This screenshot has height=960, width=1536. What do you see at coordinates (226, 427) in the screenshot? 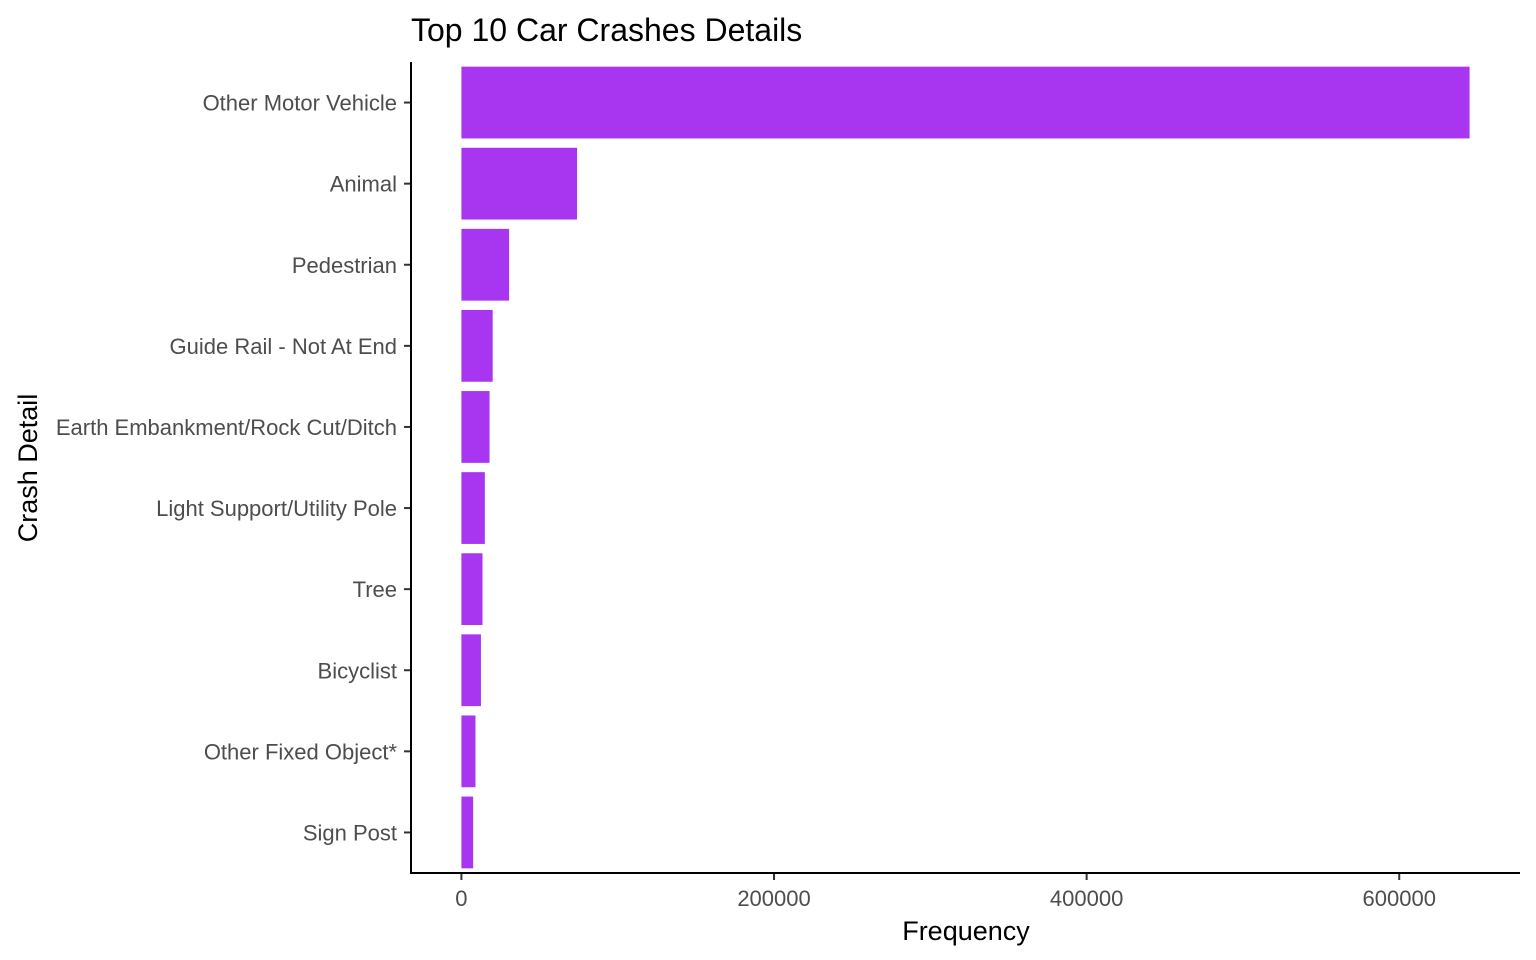
I see `y-tick-label-4: Earth Embankment/Rock Cut/Ditch` at bounding box center [226, 427].